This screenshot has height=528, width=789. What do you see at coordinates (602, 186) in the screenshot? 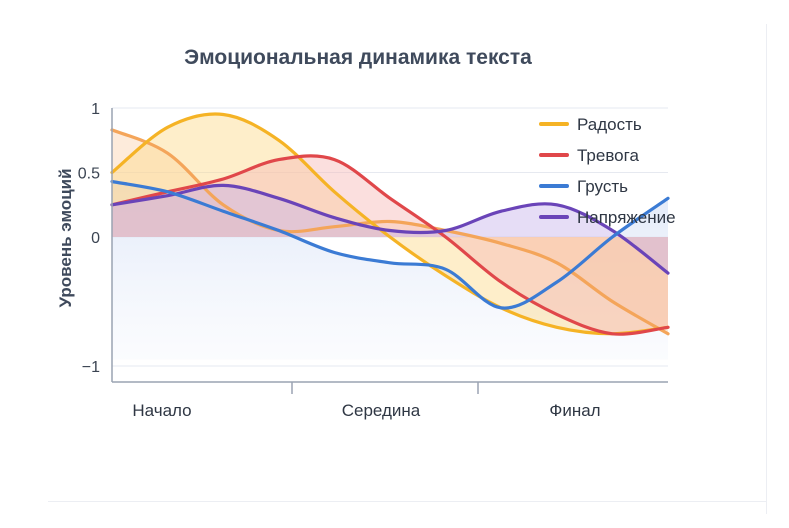
I see `legend-label: Грусть` at bounding box center [602, 186].